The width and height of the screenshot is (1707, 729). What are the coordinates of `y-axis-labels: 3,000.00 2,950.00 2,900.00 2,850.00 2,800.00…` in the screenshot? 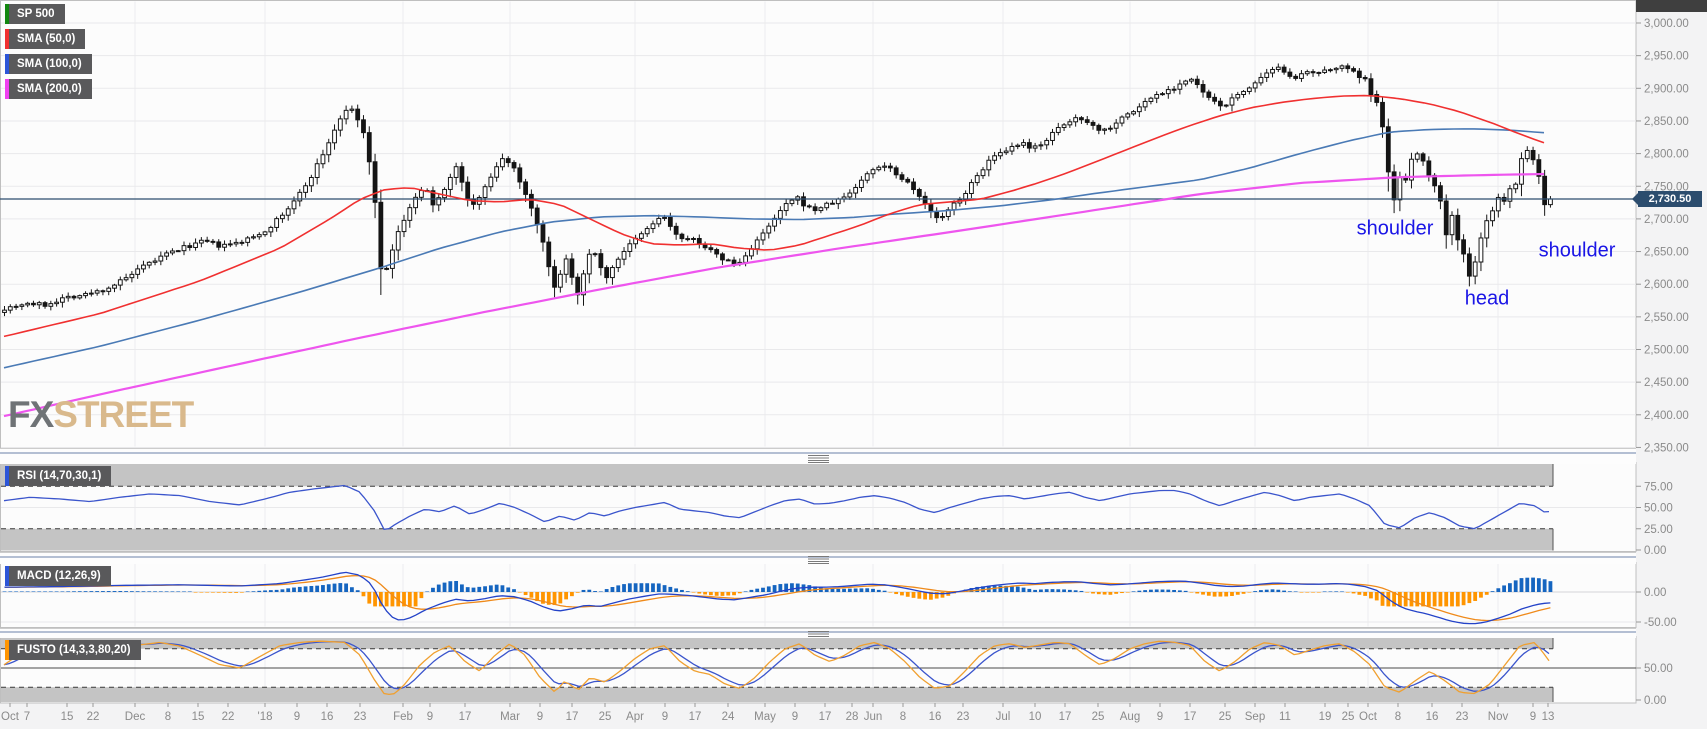 It's located at (1662, 362).